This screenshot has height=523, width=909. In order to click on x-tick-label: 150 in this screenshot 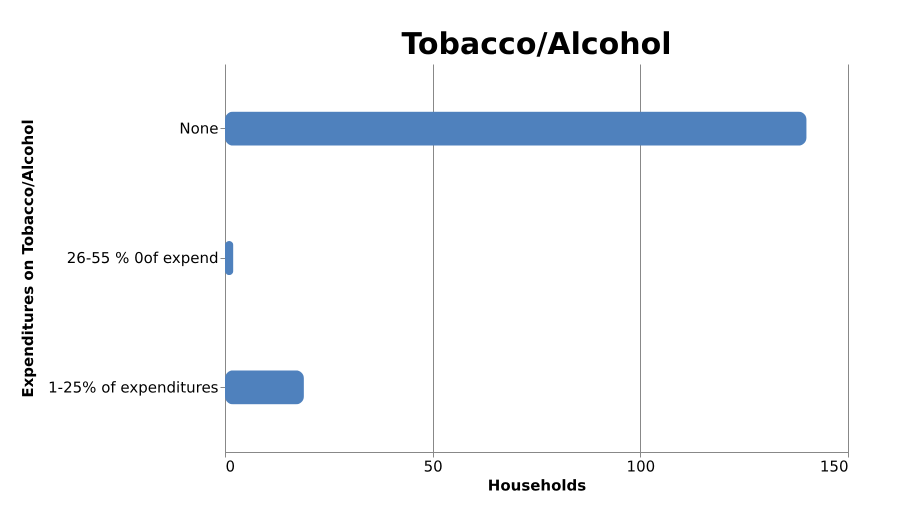, I will do `click(834, 467)`.